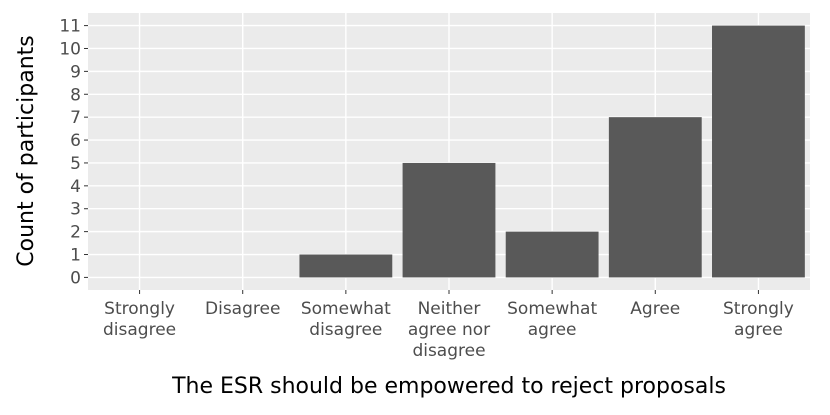 Image resolution: width=830 pixels, height=415 pixels. I want to click on y-tick-label: 3, so click(75, 210).